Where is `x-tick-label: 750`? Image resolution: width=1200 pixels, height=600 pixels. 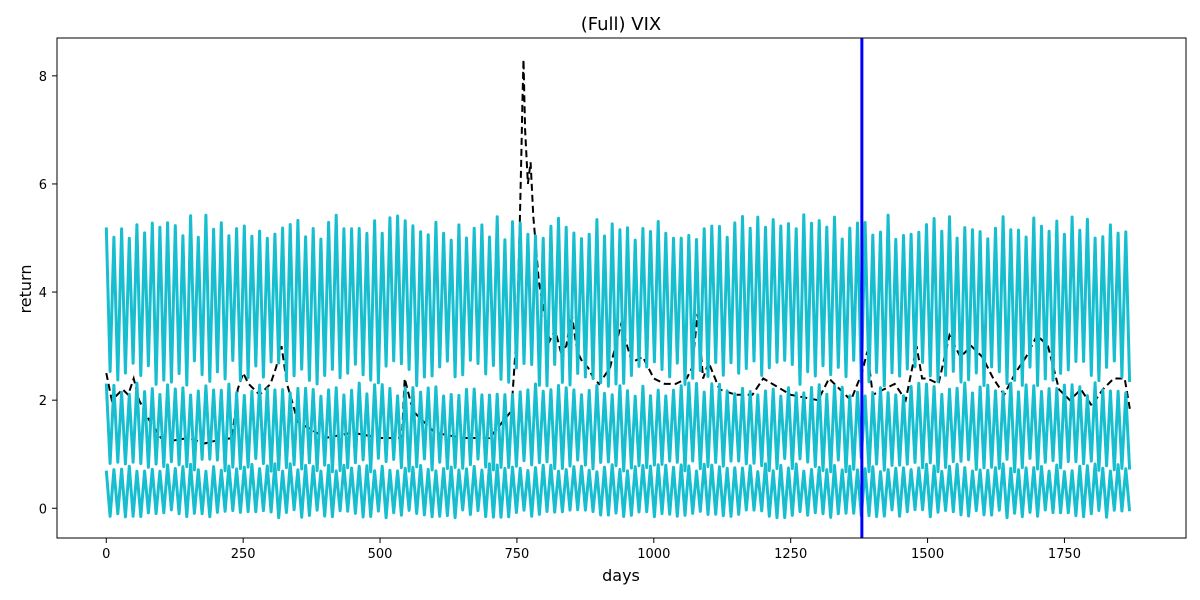 x-tick-label: 750 is located at coordinates (517, 554).